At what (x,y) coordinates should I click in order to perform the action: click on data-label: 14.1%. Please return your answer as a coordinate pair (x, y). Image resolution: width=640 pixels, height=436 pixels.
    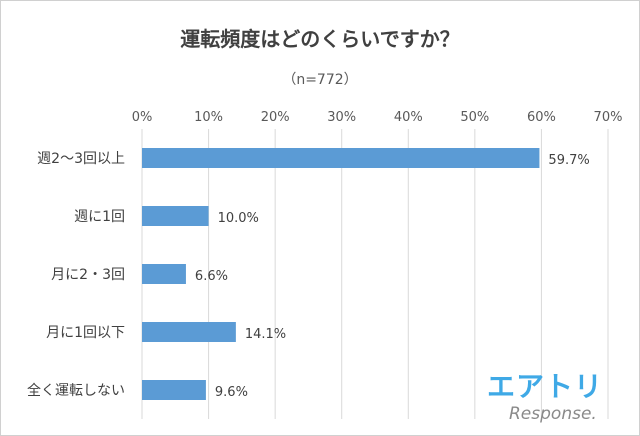
    Looking at the image, I should click on (265, 334).